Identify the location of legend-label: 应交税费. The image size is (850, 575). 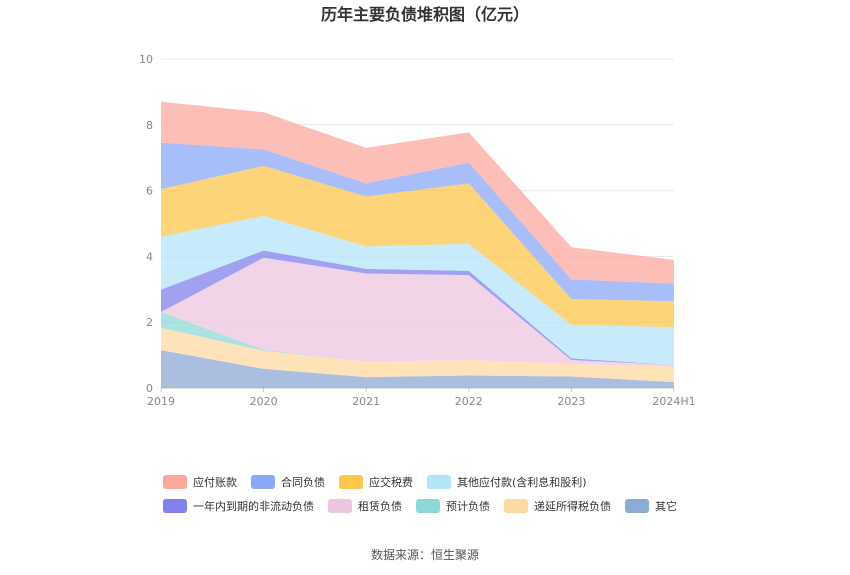
(391, 482).